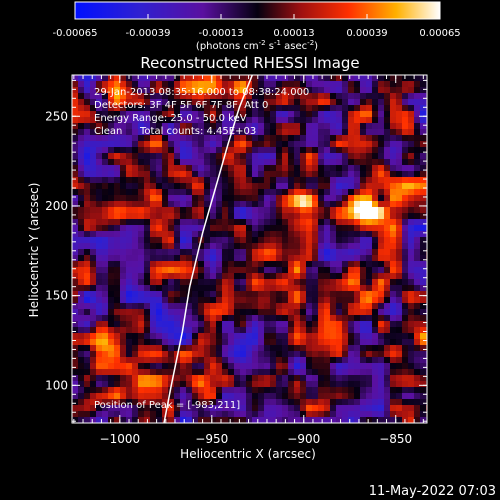 This screenshot has height=500, width=500. I want to click on colorbar-tick-label: 0.00039, so click(366, 33).